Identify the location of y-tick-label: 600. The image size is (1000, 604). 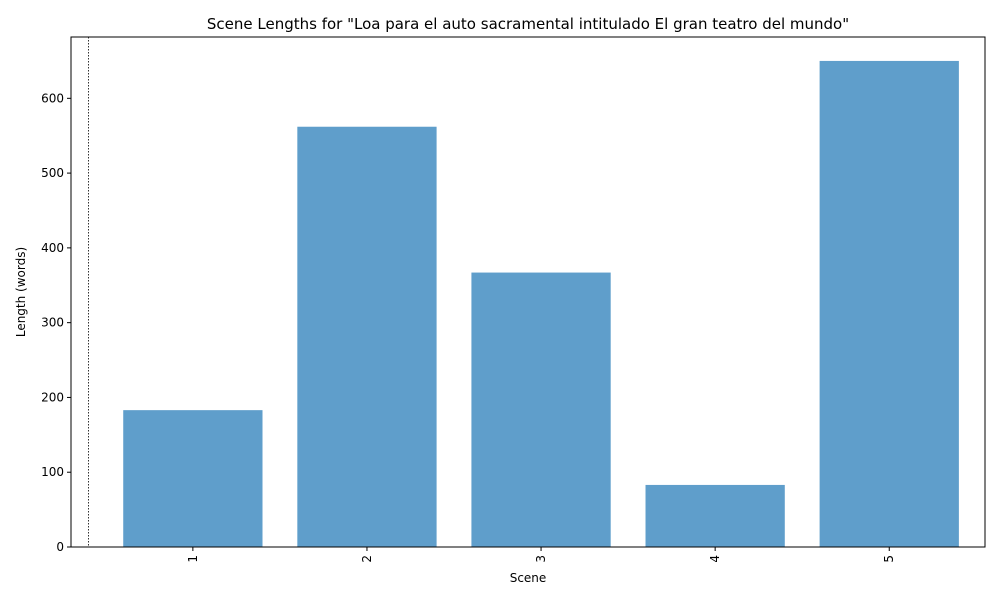
(52, 98).